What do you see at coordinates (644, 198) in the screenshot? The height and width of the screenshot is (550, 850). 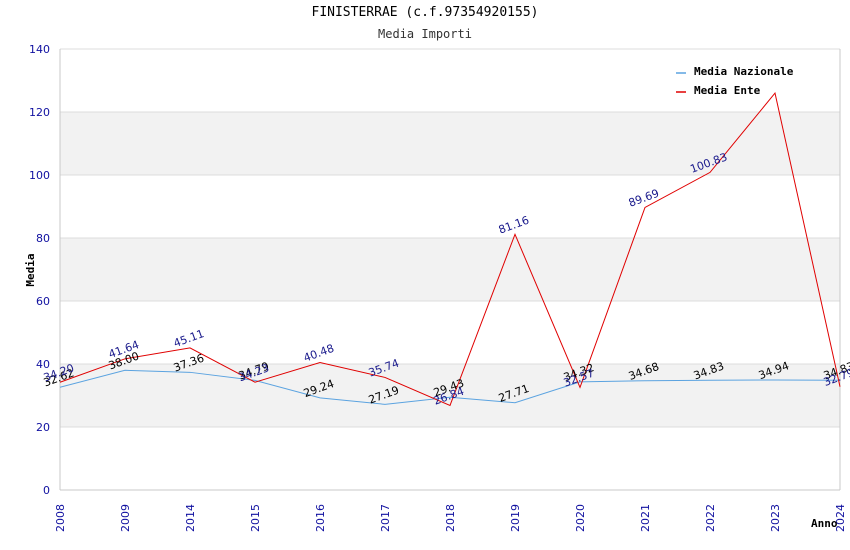 I see `data-label: 89.69` at bounding box center [644, 198].